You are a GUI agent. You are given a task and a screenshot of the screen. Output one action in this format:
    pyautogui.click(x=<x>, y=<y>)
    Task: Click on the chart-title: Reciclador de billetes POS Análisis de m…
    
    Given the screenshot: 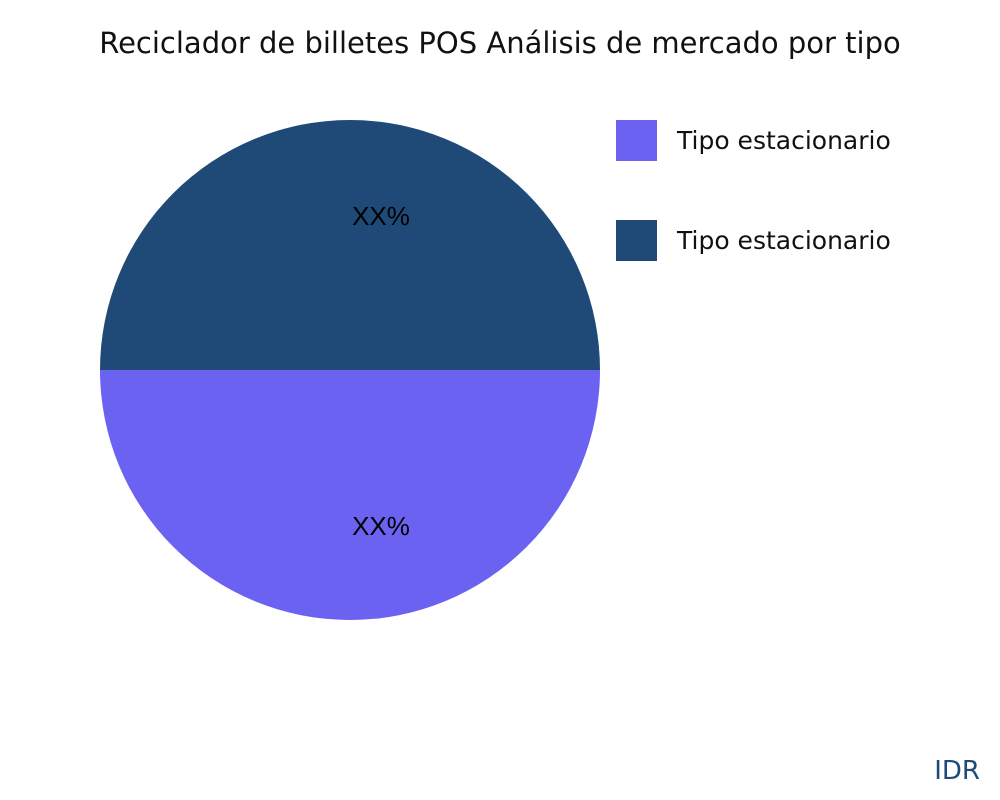 What is the action you would take?
    pyautogui.click(x=500, y=43)
    